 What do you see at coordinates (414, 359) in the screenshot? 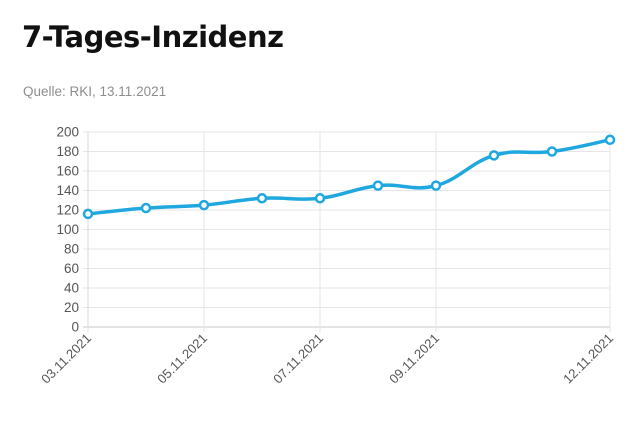
I see `x-tick-label: 09.11.2021` at bounding box center [414, 359].